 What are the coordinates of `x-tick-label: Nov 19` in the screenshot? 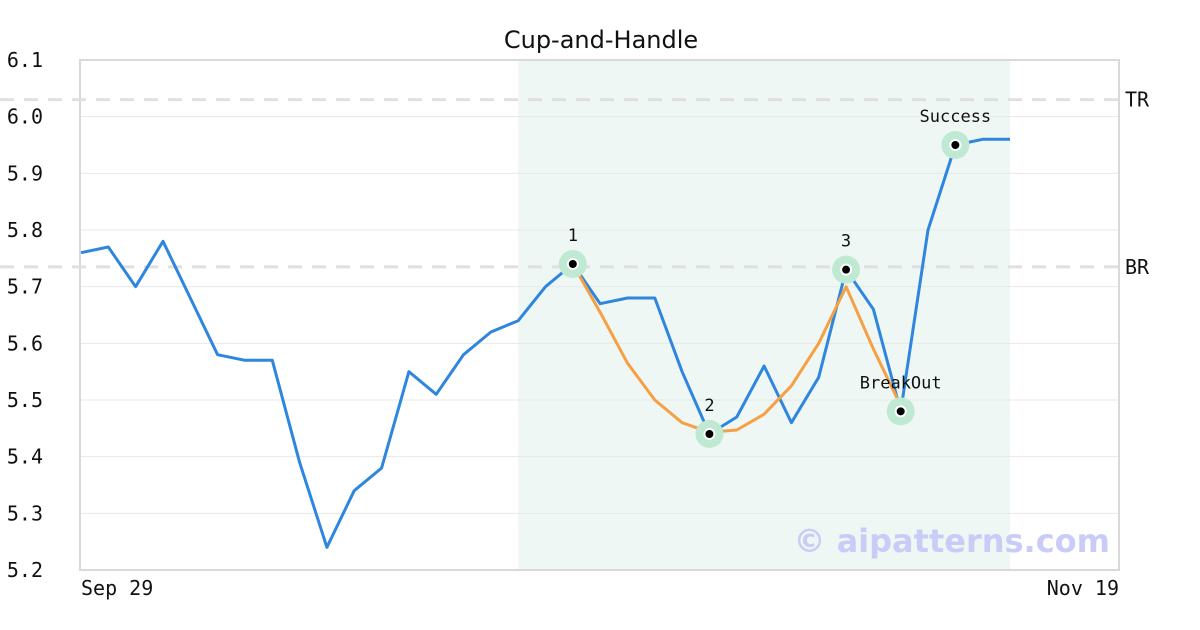 It's located at (1083, 588).